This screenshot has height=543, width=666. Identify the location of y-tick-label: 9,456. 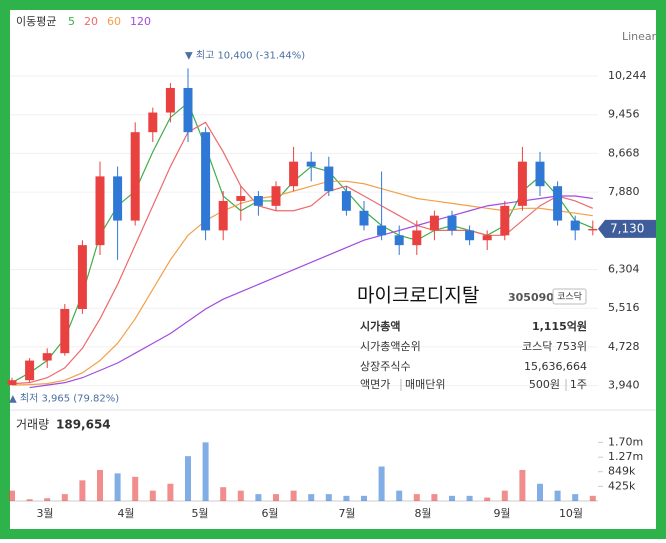
(624, 114).